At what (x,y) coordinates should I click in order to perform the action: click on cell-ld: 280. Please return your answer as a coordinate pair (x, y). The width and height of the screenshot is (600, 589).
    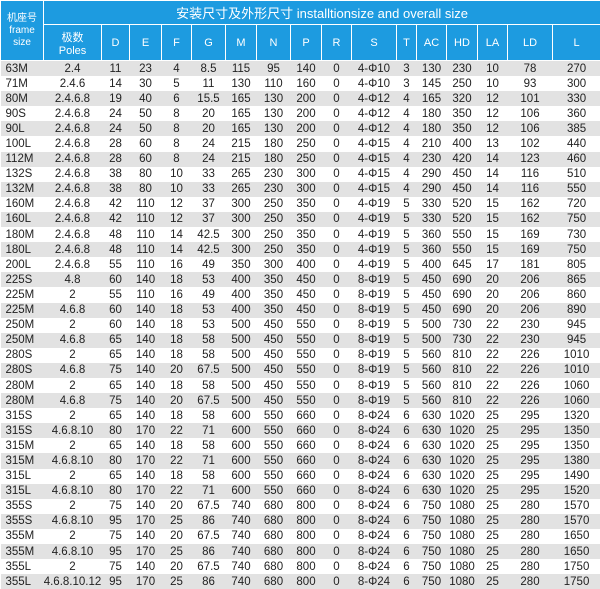
    Looking at the image, I should click on (530, 581).